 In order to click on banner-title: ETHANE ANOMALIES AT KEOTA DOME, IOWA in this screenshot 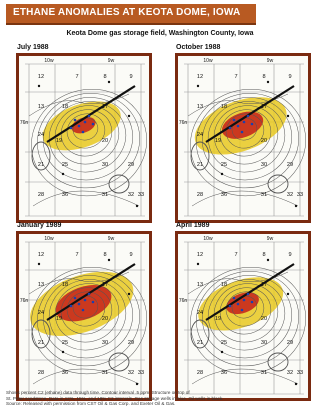, I will do `click(127, 12)`.